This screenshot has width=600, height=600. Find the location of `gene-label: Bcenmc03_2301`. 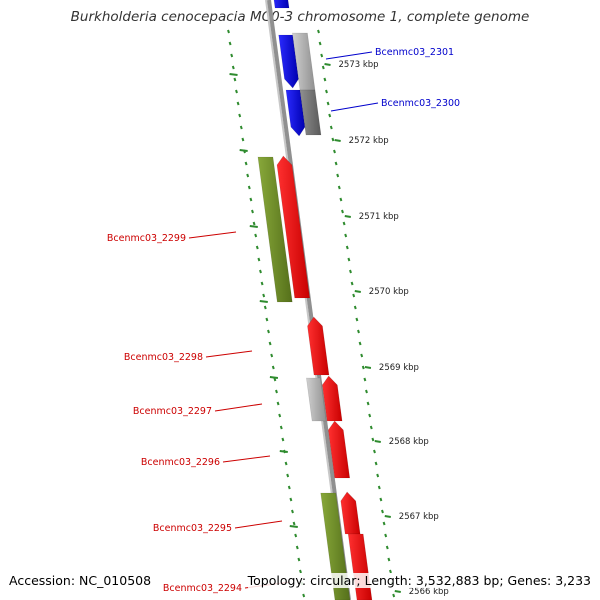

gene-label: Bcenmc03_2301 is located at coordinates (414, 52).